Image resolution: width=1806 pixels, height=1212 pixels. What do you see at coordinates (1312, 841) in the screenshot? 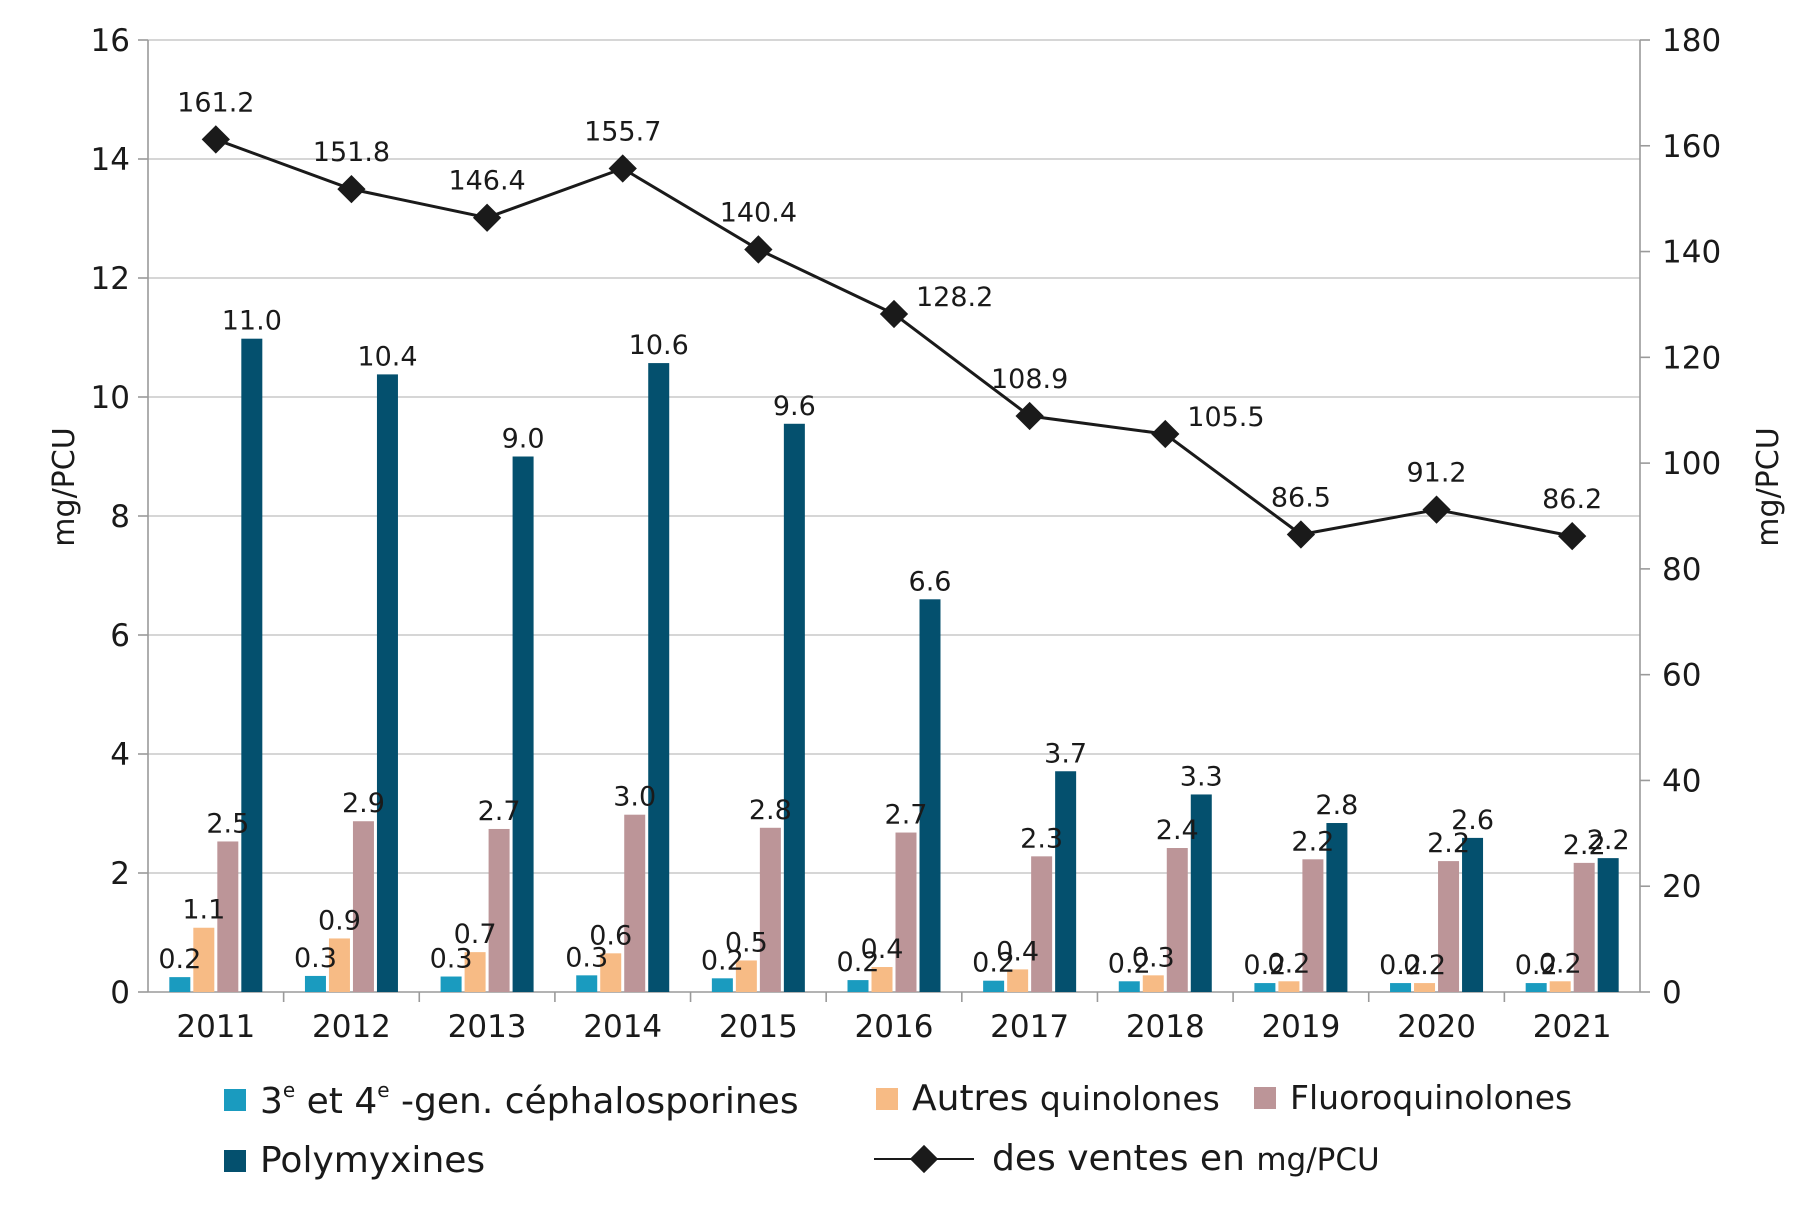
I see `bar-value-label: 2.2` at bounding box center [1312, 841].